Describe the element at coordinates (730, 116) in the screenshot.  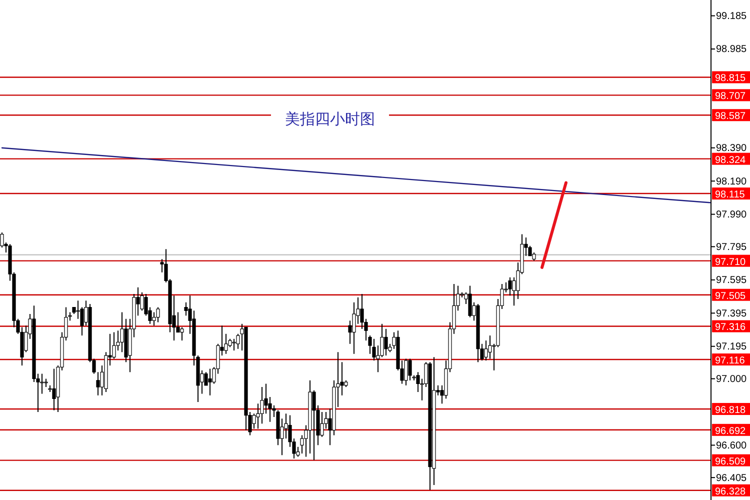
I see `ref-line-label: 98.587` at that location.